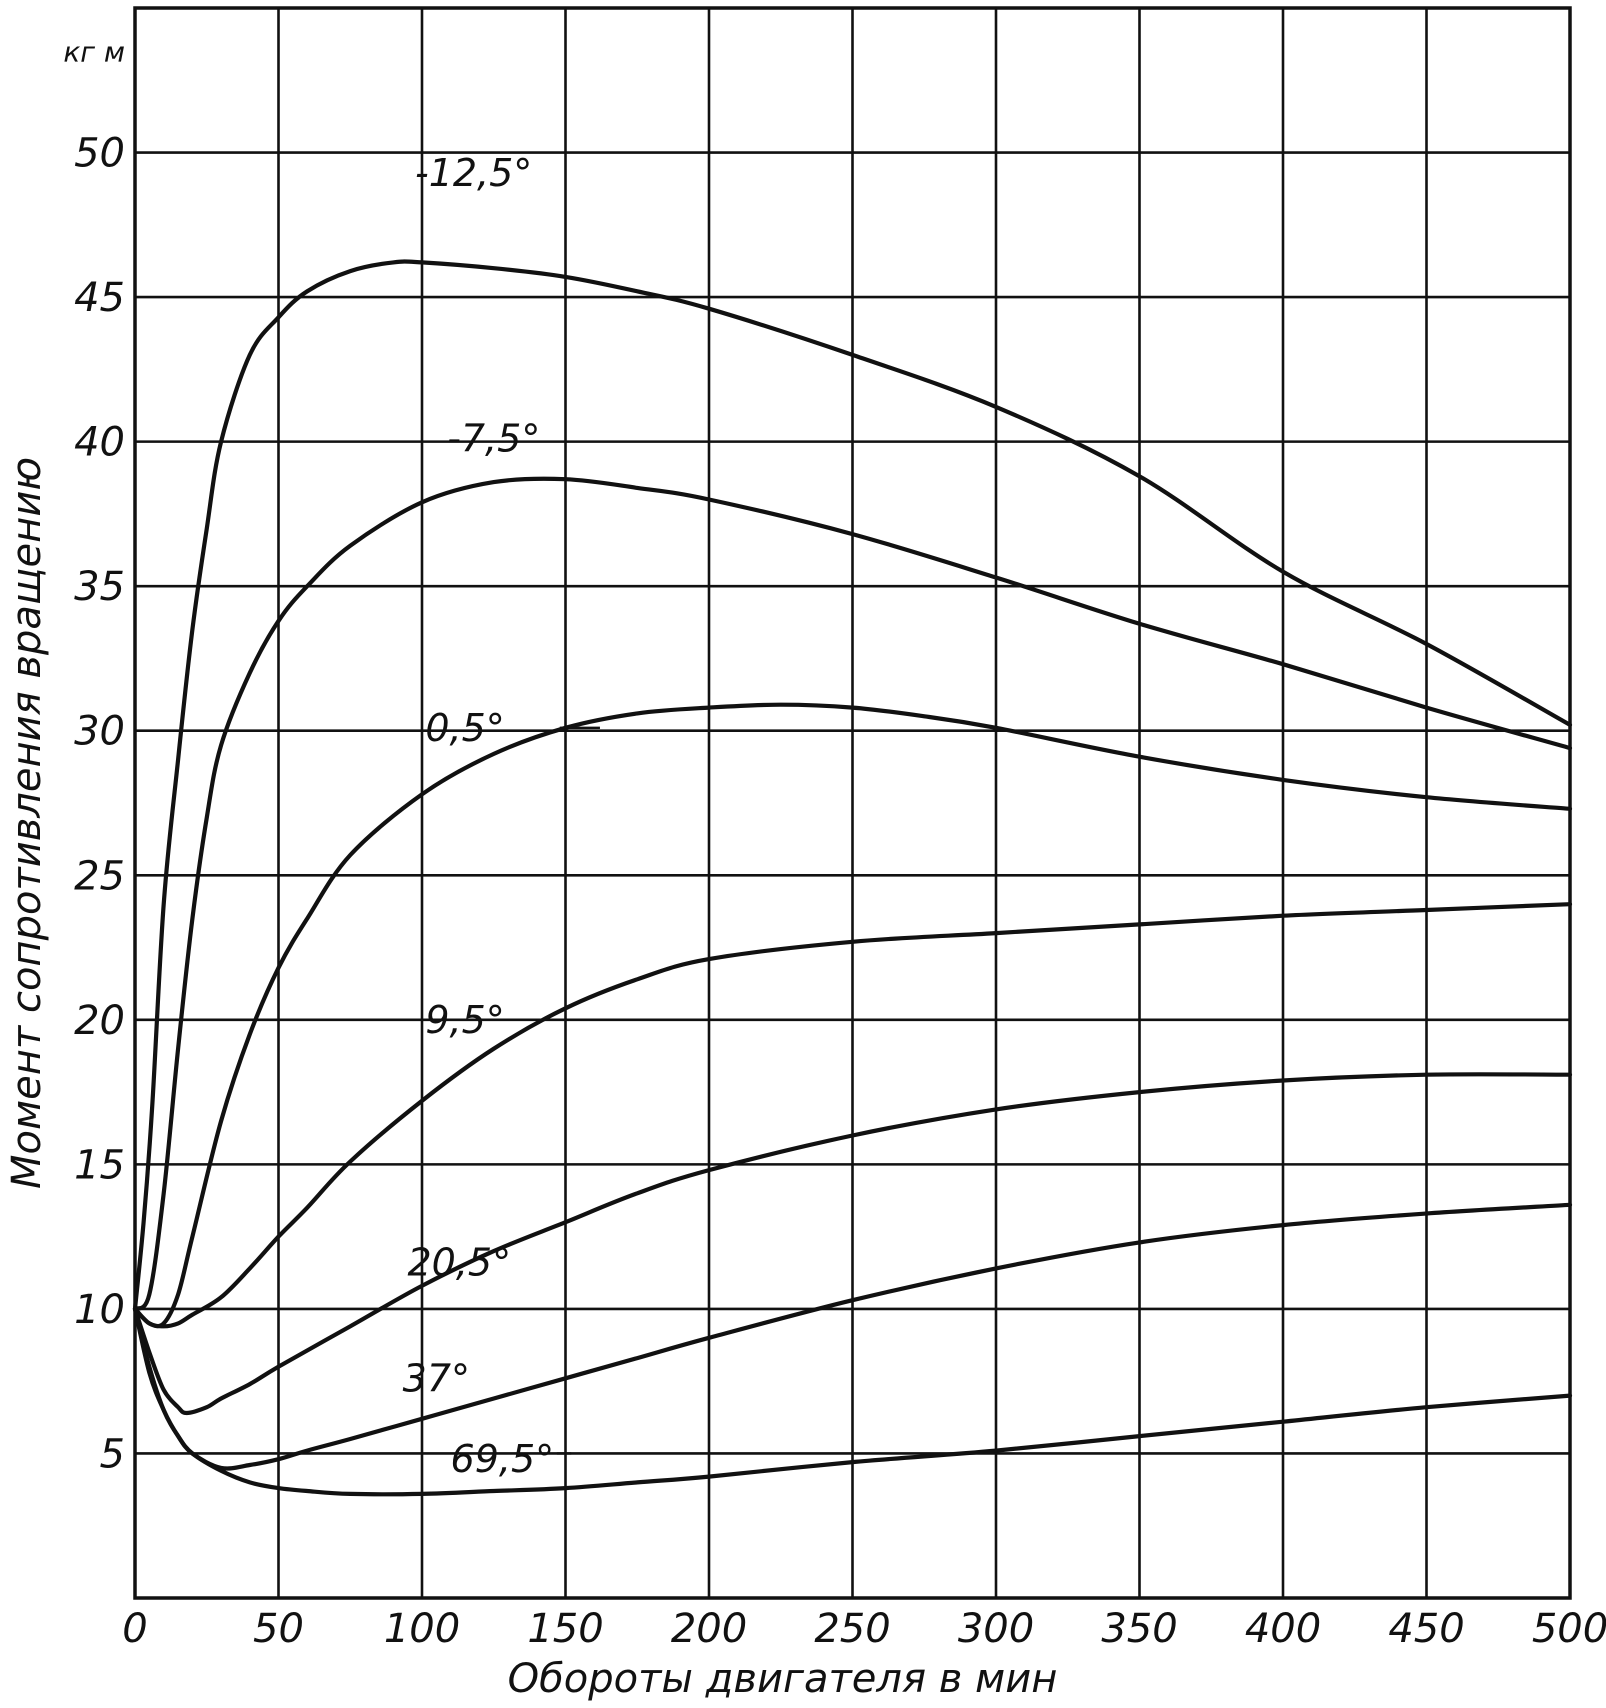  Describe the element at coordinates (99, 732) in the screenshot. I see `y-tick-label: 30` at that location.